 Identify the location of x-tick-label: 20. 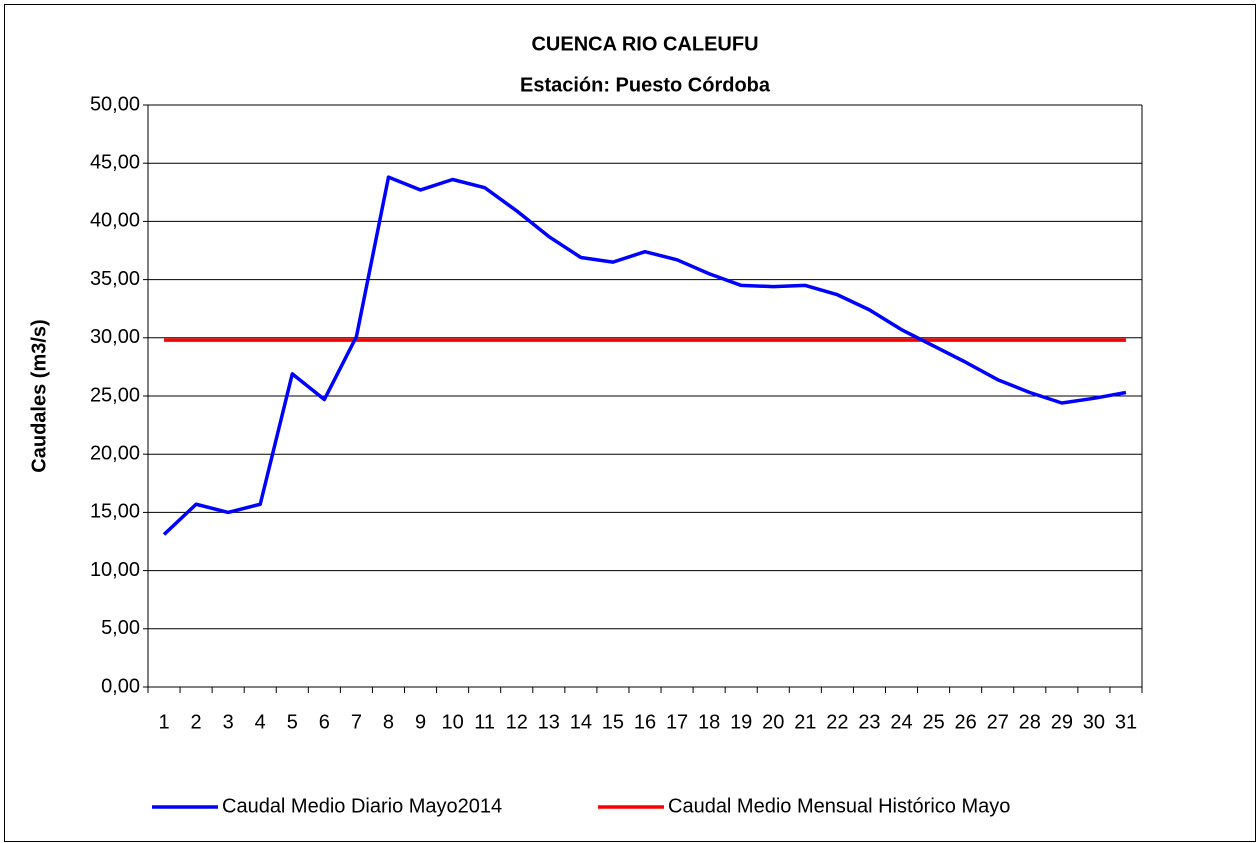
(773, 722).